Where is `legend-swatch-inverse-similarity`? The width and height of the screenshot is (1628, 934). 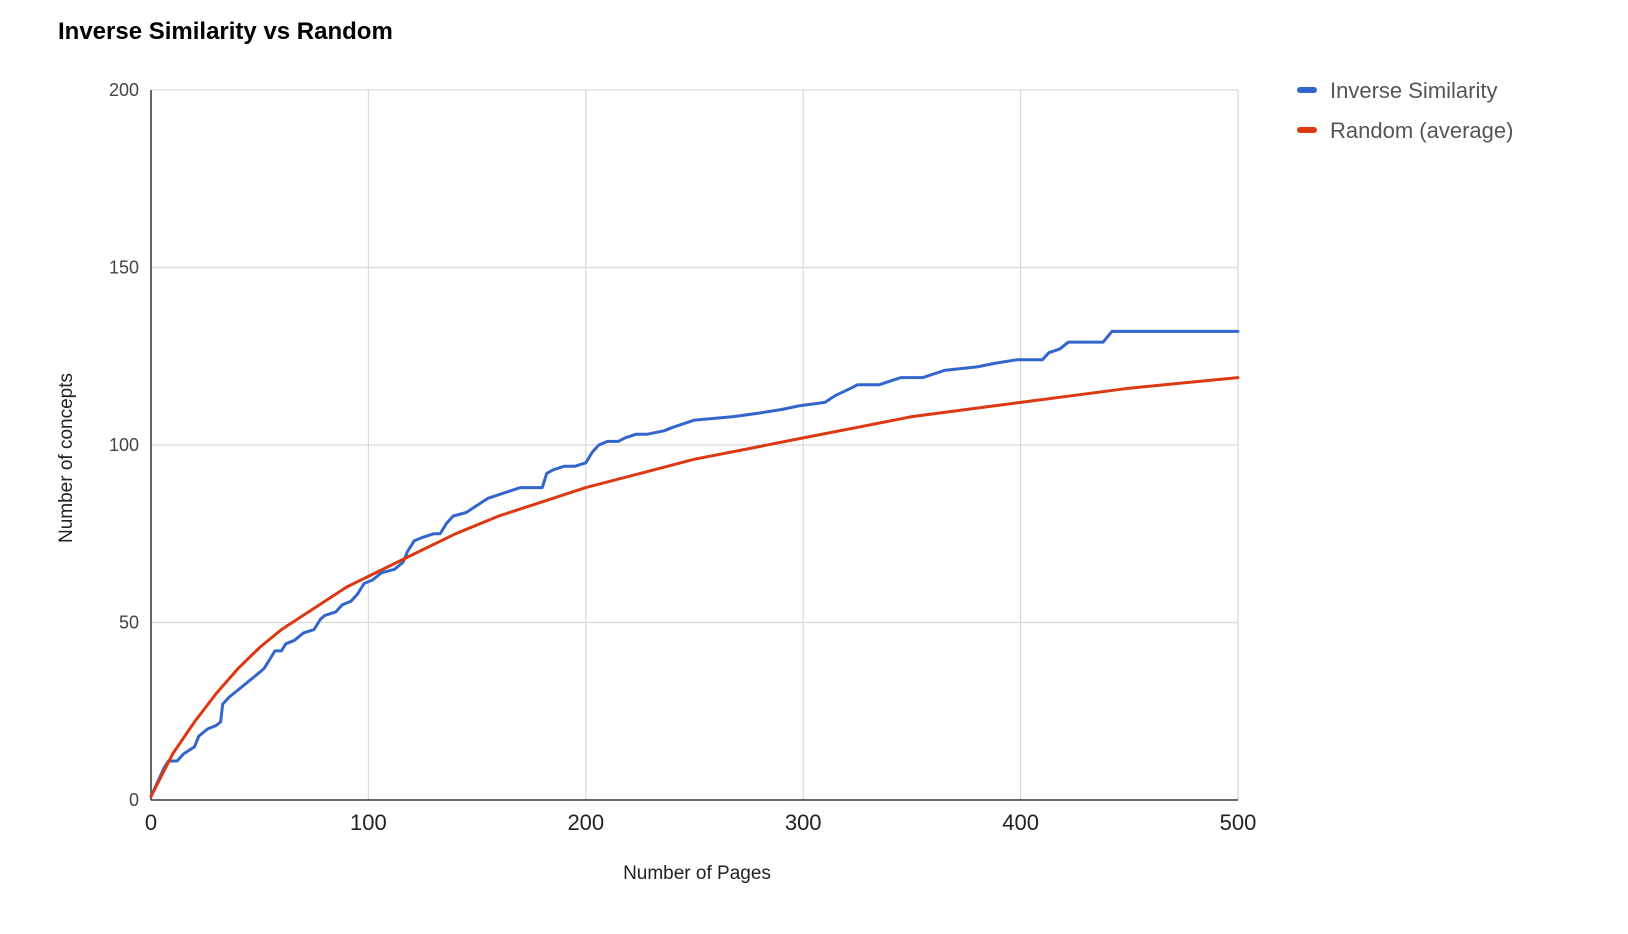
legend-swatch-inverse-similarity is located at coordinates (1307, 90).